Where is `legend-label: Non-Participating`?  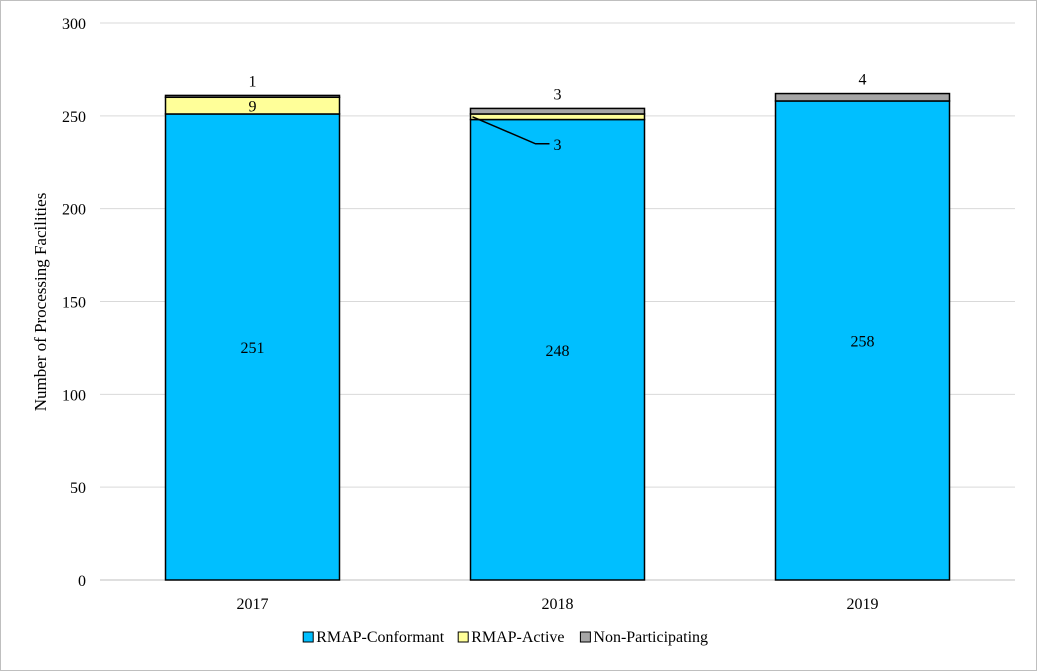 legend-label: Non-Participating is located at coordinates (650, 637).